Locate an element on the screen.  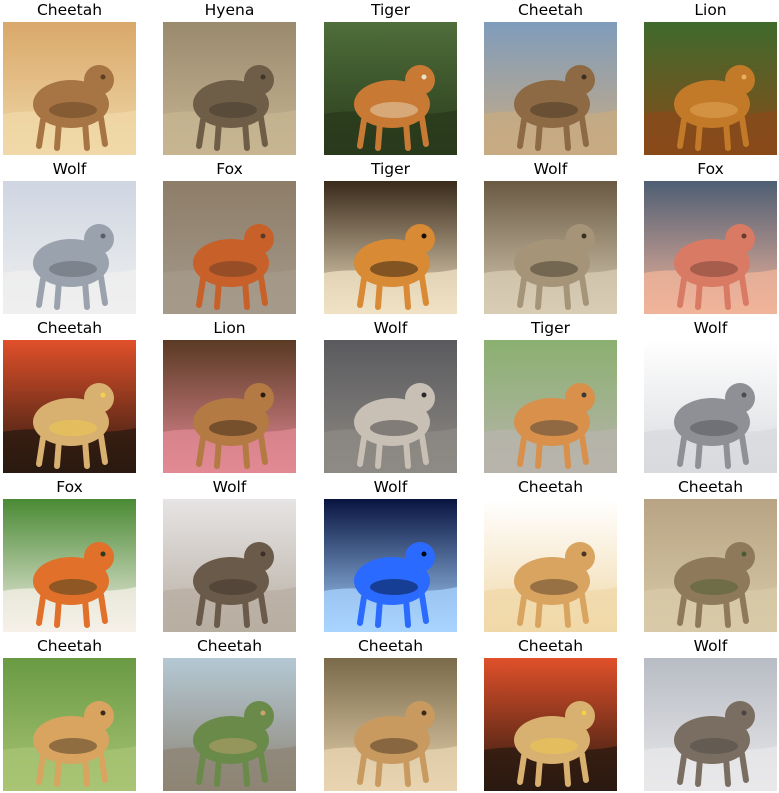
photo-glowing-blue-wolf is located at coordinates (390, 565).